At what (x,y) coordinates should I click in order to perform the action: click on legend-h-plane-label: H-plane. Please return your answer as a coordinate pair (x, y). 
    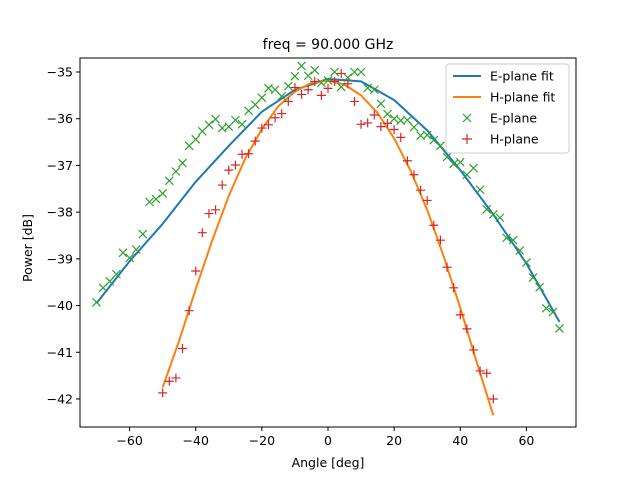
    Looking at the image, I should click on (514, 139).